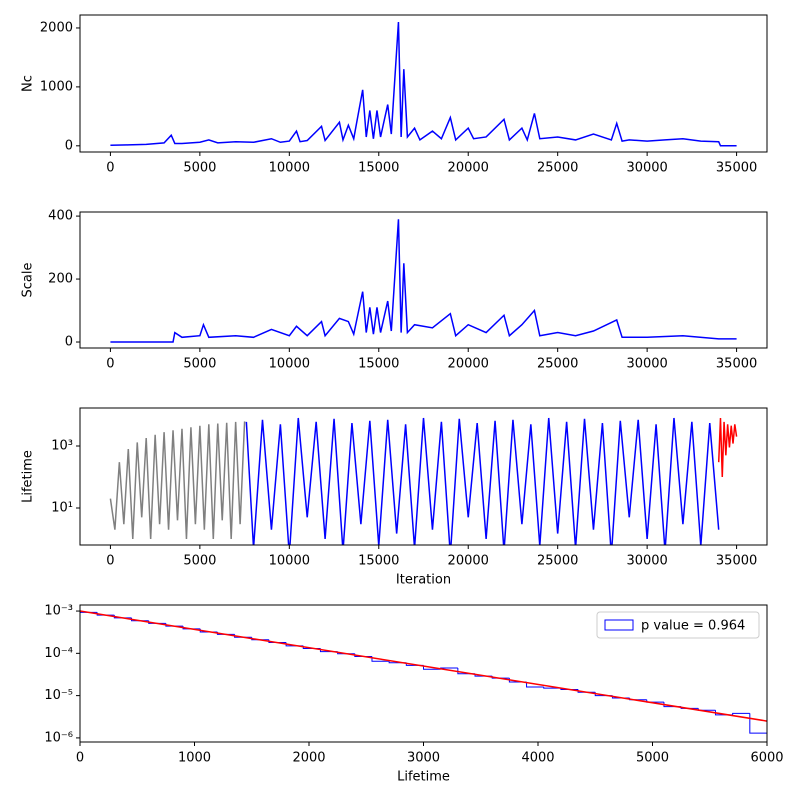  What do you see at coordinates (693, 626) in the screenshot?
I see `legend-label: p value = 0.964` at bounding box center [693, 626].